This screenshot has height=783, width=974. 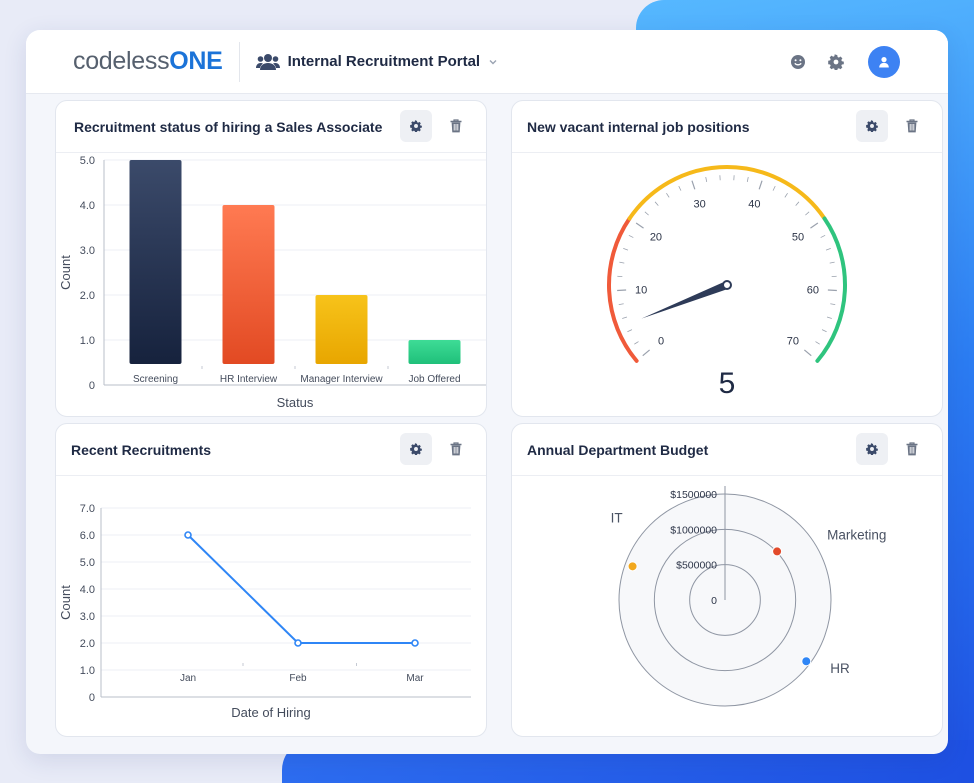 I want to click on card-header: New vacant internal job positions, so click(x=727, y=127).